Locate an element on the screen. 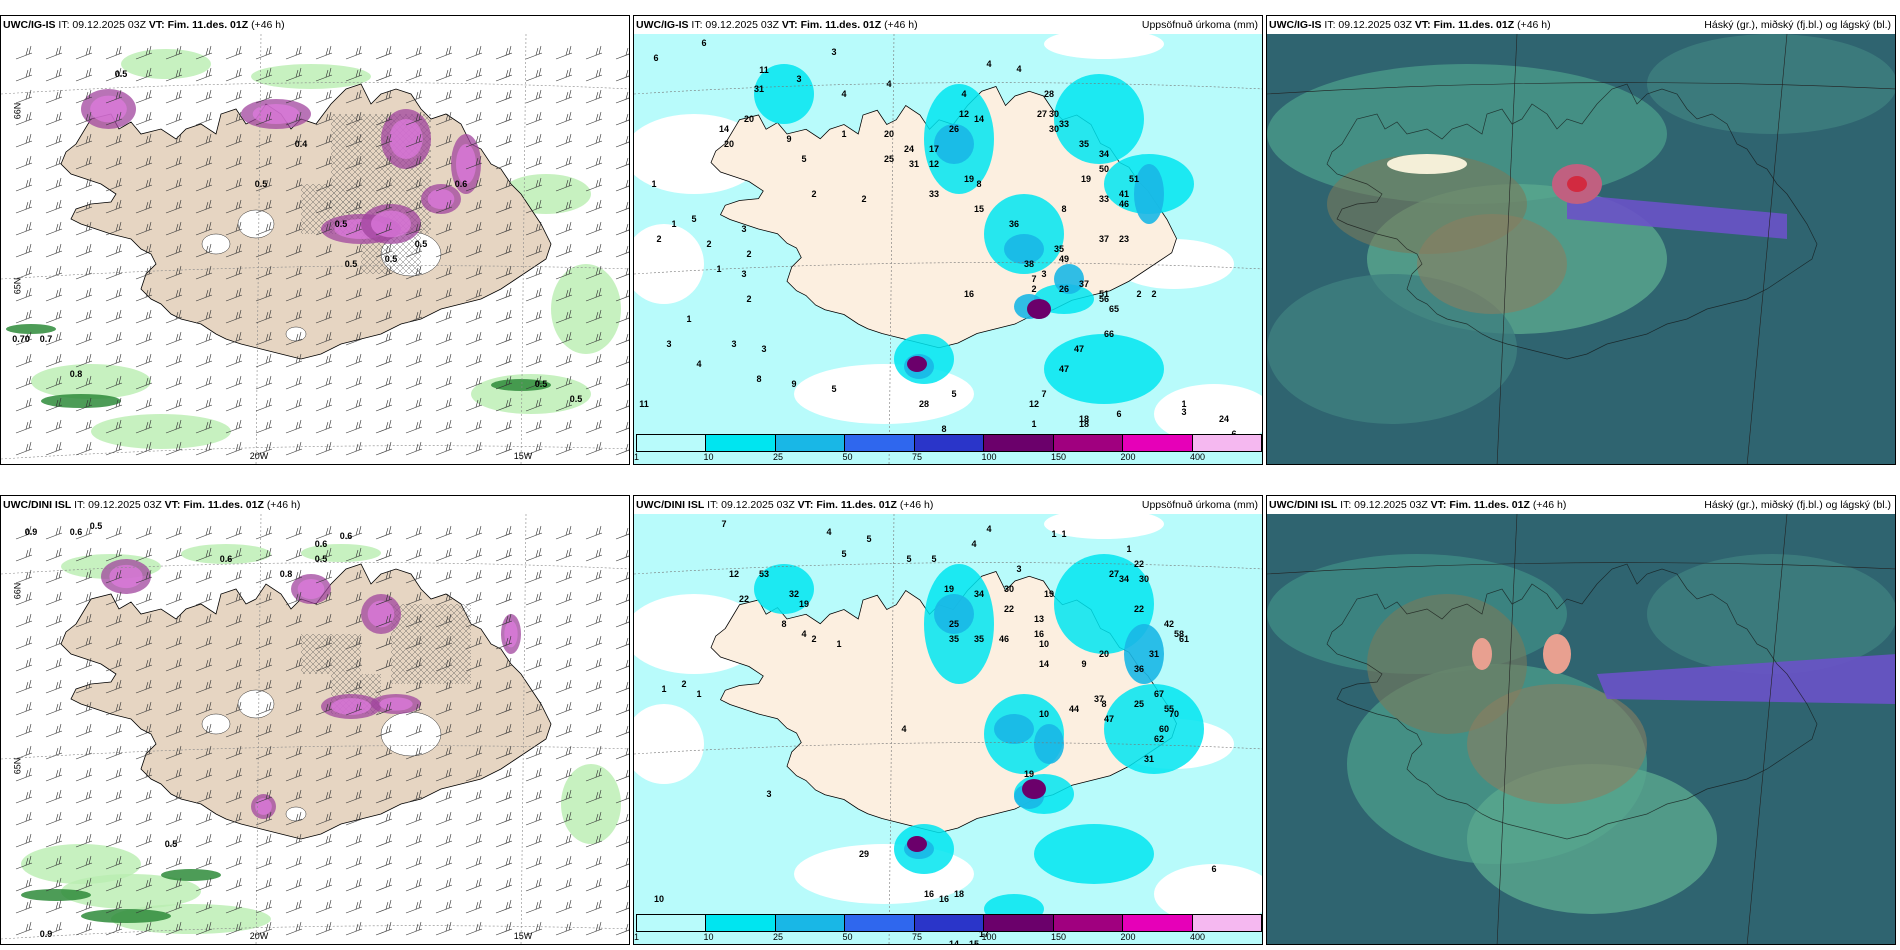 The height and width of the screenshot is (950, 1900). wind-contour-label: 0.9 is located at coordinates (46, 934).